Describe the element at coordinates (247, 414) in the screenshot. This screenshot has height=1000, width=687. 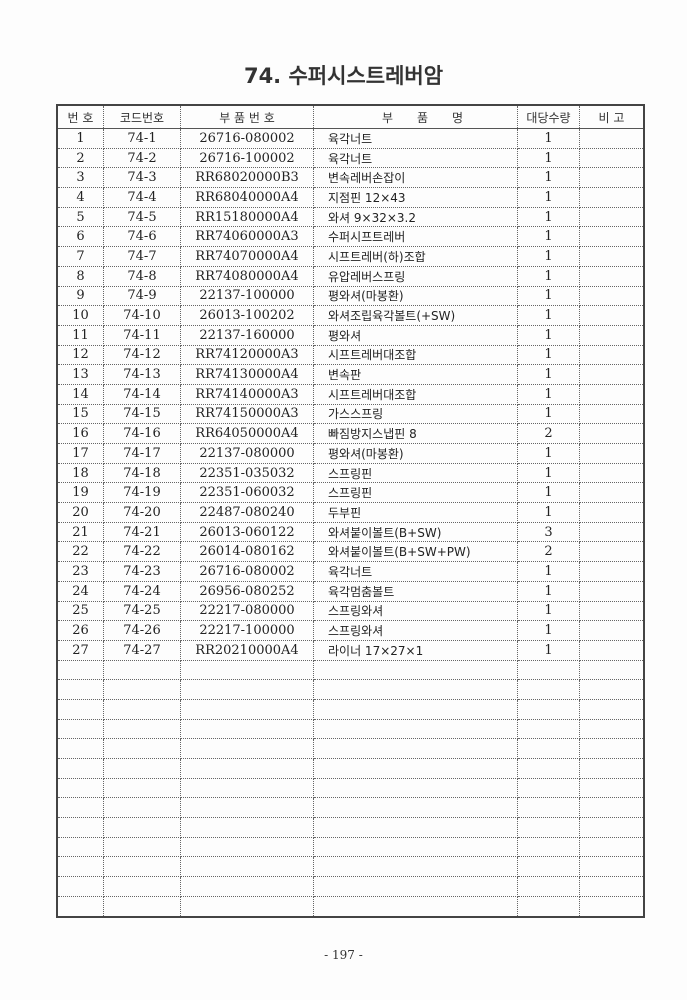
I see `part-number-cell: RR74150000A3` at that location.